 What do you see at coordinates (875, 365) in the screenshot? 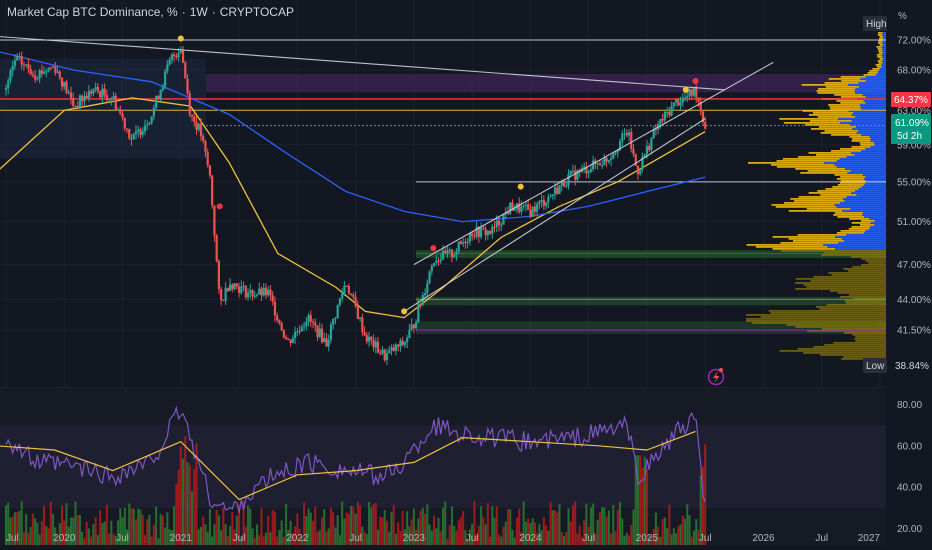
I see `low-label-bg` at bounding box center [875, 365].